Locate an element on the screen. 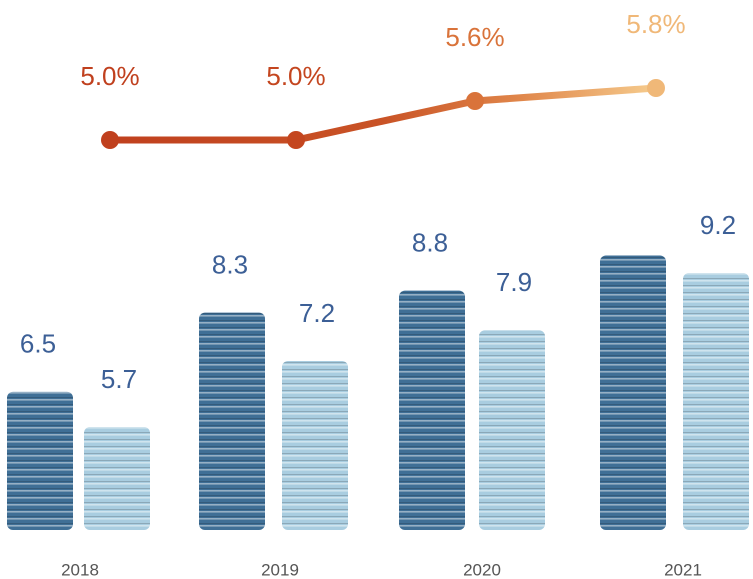 This screenshot has width=753, height=579. data-label: 5.7 is located at coordinates (119, 379).